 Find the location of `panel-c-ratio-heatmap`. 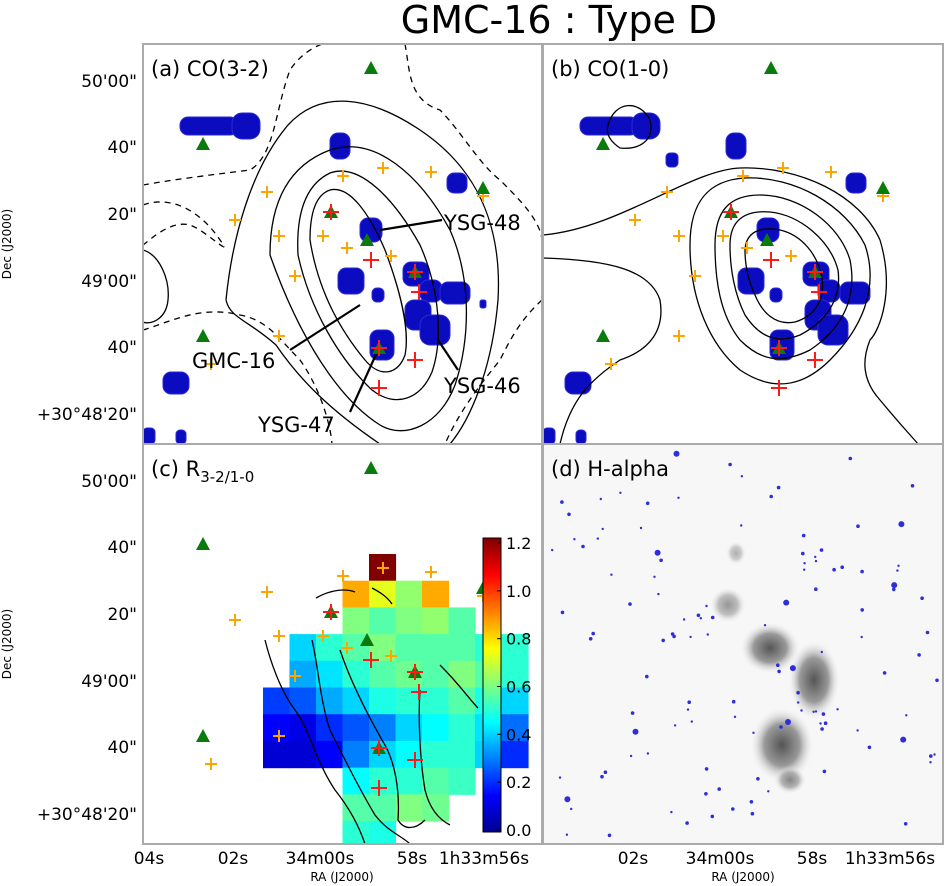

panel-c-ratio-heatmap is located at coordinates (396, 699).